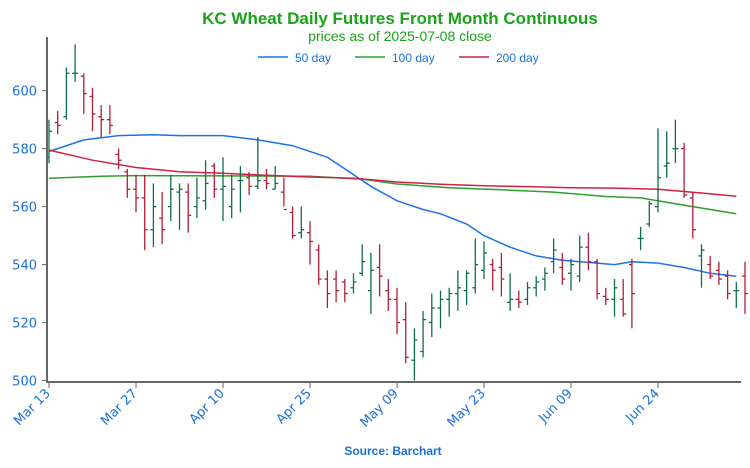 Image resolution: width=750 pixels, height=468 pixels. I want to click on y-tick-label: 580, so click(24, 150).